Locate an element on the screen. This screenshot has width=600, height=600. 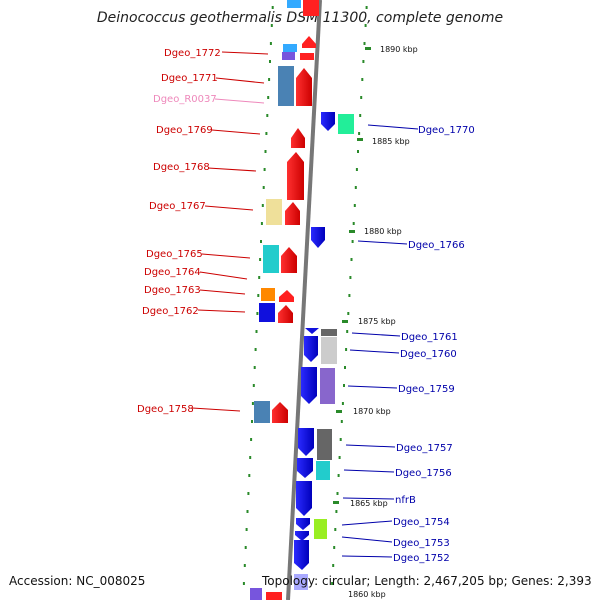
gene-label: Dgeo_R0037 is located at coordinates (185, 99).